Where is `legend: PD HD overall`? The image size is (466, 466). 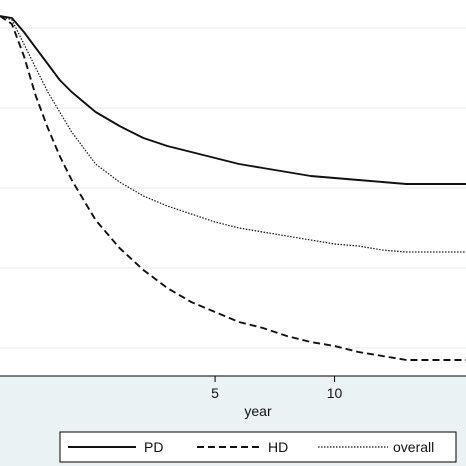
legend: PD HD overall is located at coordinates (258, 447).